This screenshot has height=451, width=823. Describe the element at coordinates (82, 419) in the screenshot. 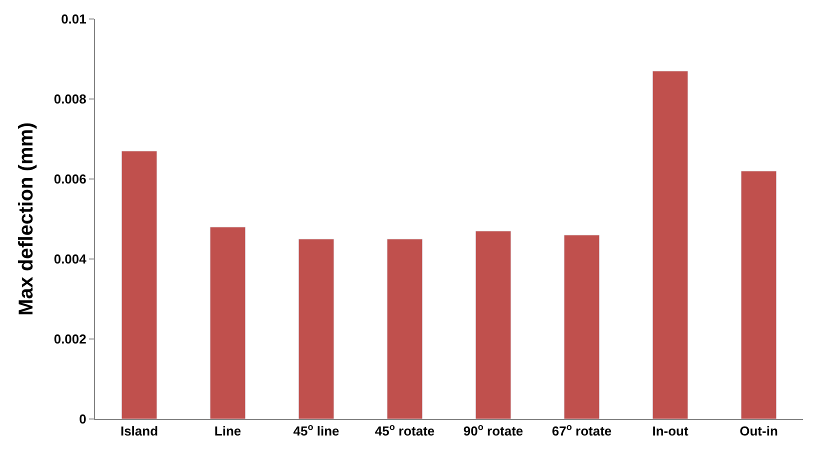

I see `y-tick-label: 0` at that location.